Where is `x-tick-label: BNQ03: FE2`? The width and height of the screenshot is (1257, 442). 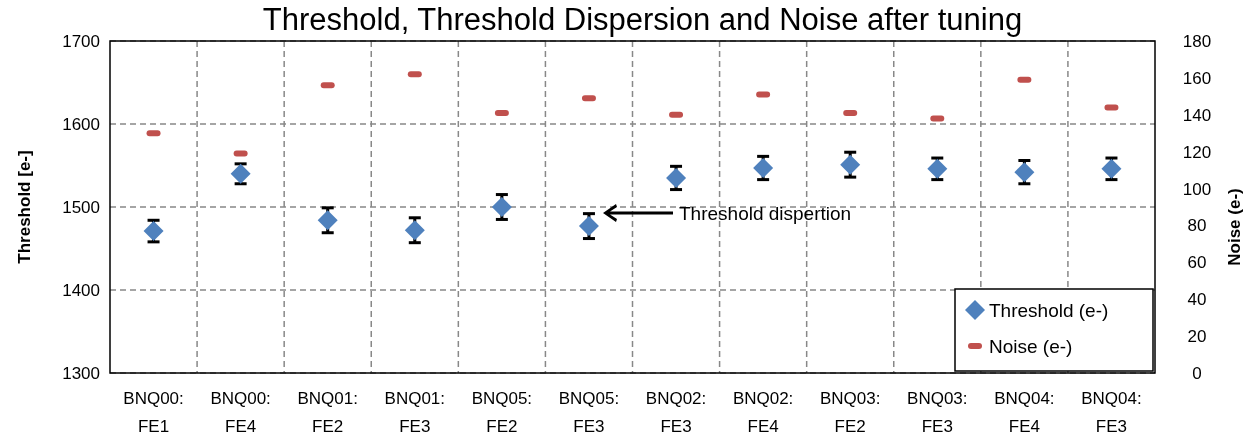 x-tick-label: BNQ03: FE2 is located at coordinates (850, 412).